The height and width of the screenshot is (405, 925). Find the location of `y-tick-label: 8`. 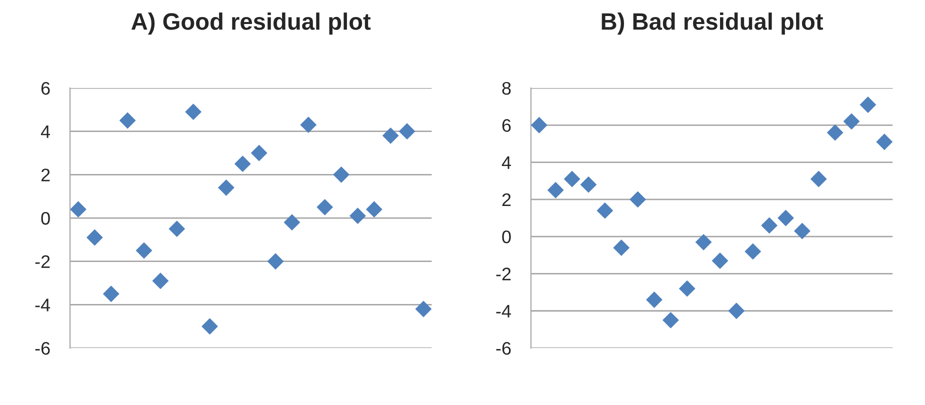

y-tick-label: 8 is located at coordinates (506, 88).